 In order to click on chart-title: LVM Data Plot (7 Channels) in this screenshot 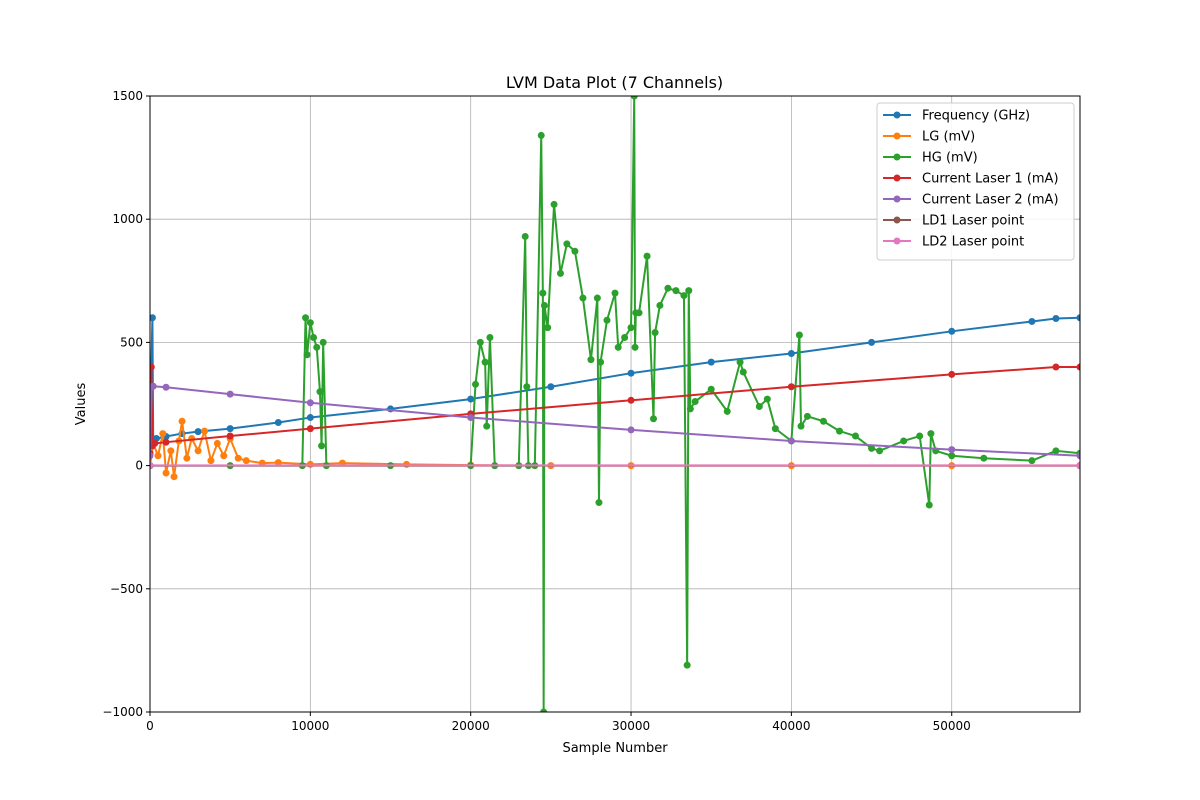, I will do `click(614, 82)`.